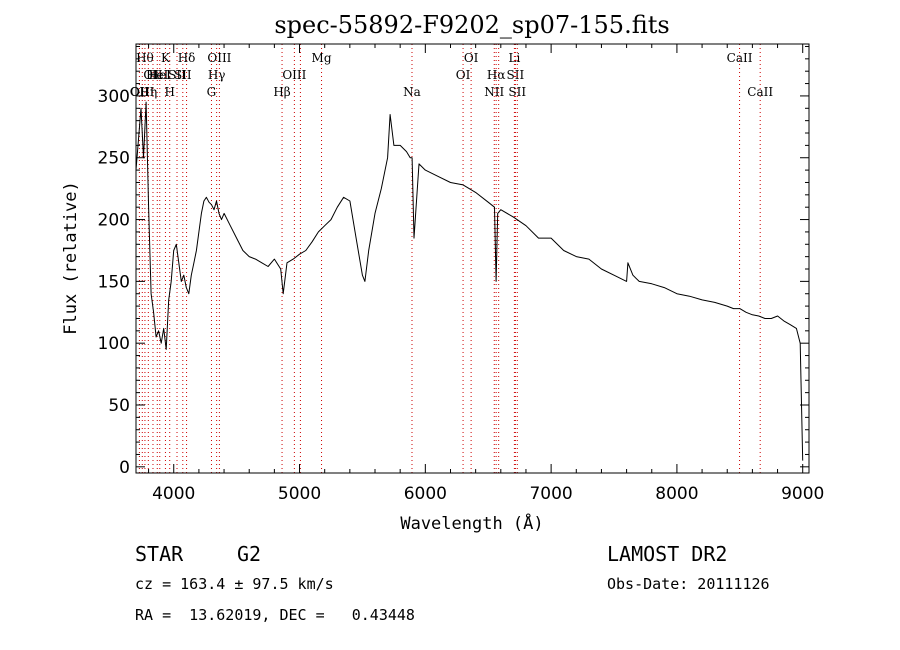  What do you see at coordinates (212, 92) in the screenshot?
I see `line-mark-label: G` at bounding box center [212, 92].